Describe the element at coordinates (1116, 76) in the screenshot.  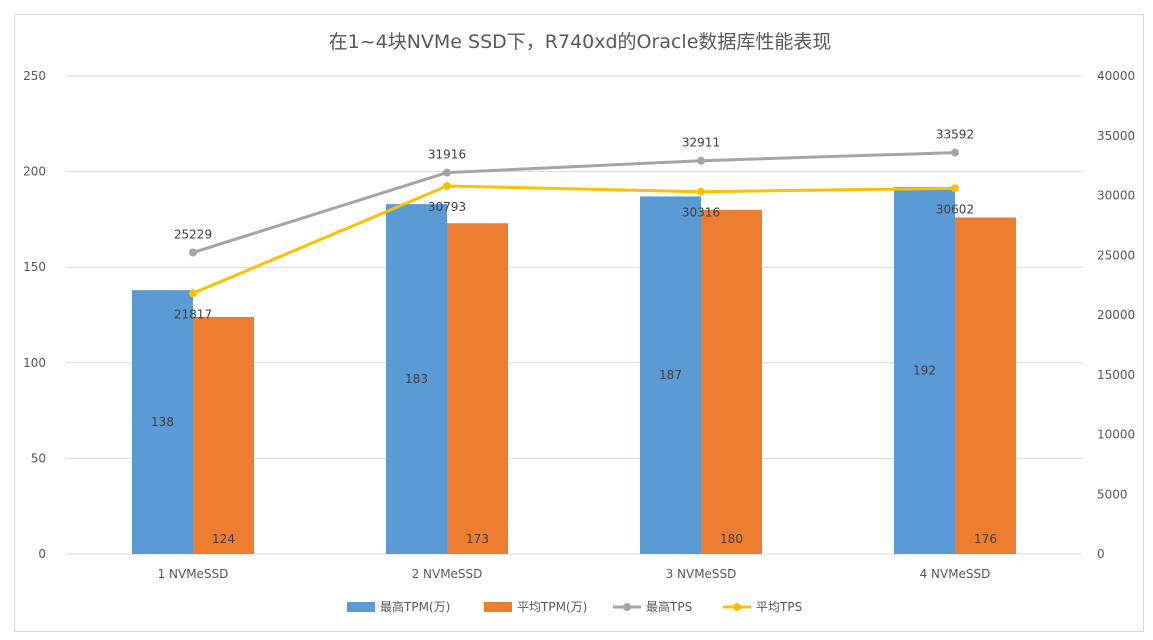
I see `right-tick-label: 40000` at that location.